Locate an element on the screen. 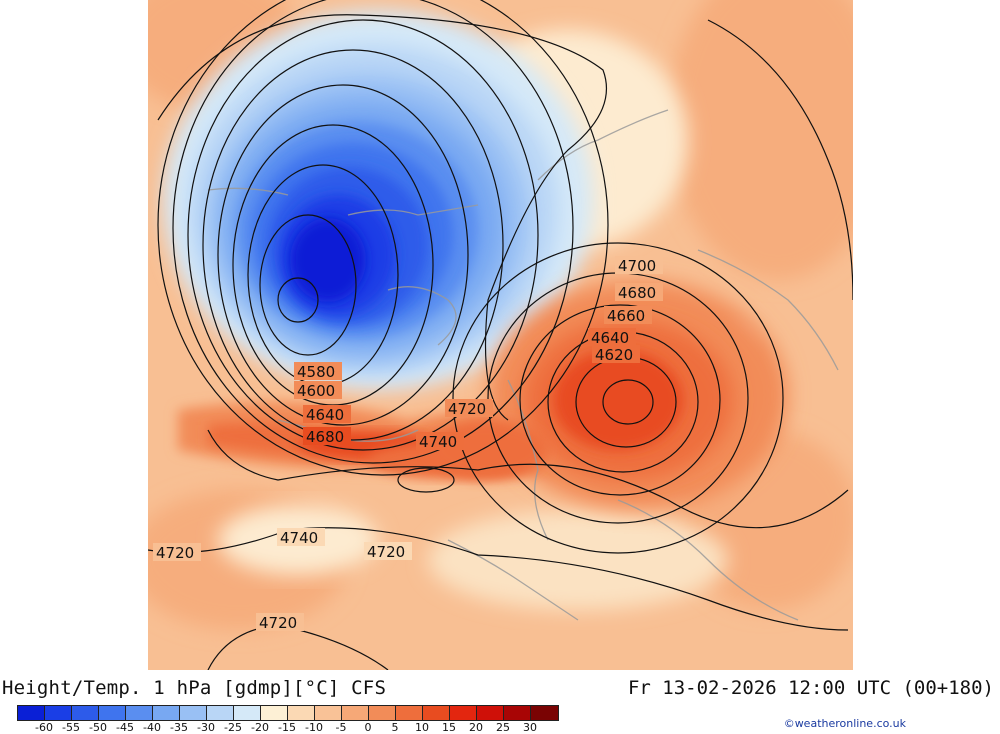 This screenshot has height=734, width=1000. colorbar-tick-label: -5 is located at coordinates (341, 727).